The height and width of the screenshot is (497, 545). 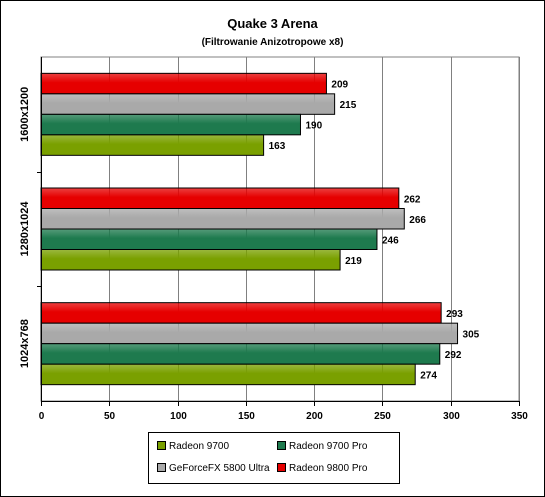 What do you see at coordinates (390, 240) in the screenshot?
I see `data-label: 246` at bounding box center [390, 240].